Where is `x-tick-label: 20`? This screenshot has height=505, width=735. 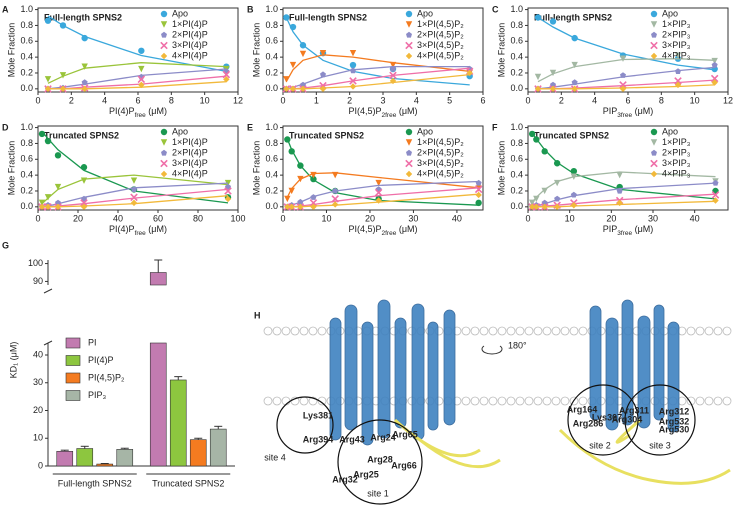
x-tick-label: 20 is located at coordinates (78, 218).